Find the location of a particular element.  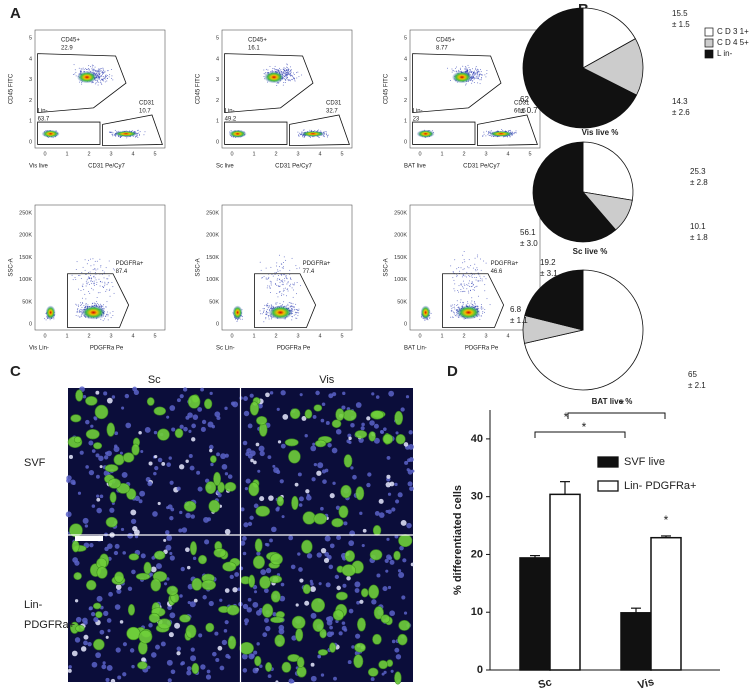

gate-value: 66.6 is located at coordinates (520, 111).